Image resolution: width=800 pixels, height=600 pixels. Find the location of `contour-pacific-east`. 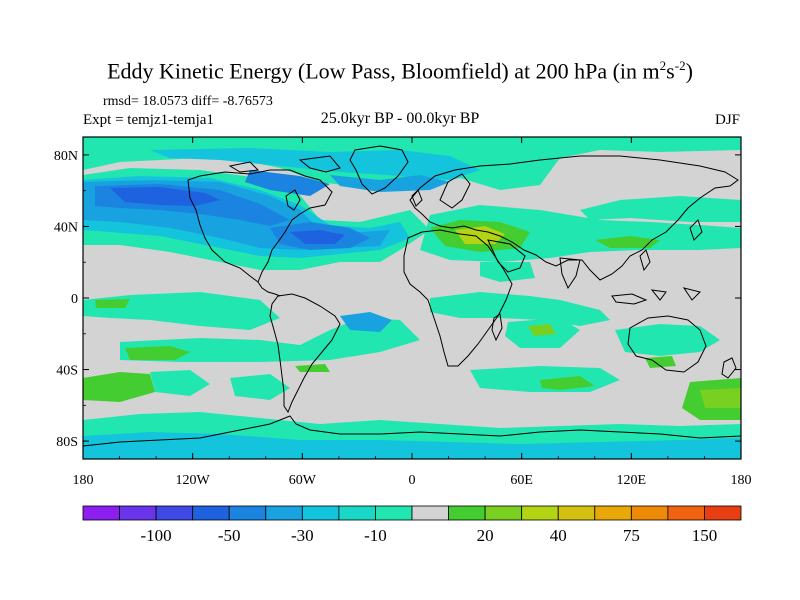

contour-pacific-east is located at coordinates (660, 209).